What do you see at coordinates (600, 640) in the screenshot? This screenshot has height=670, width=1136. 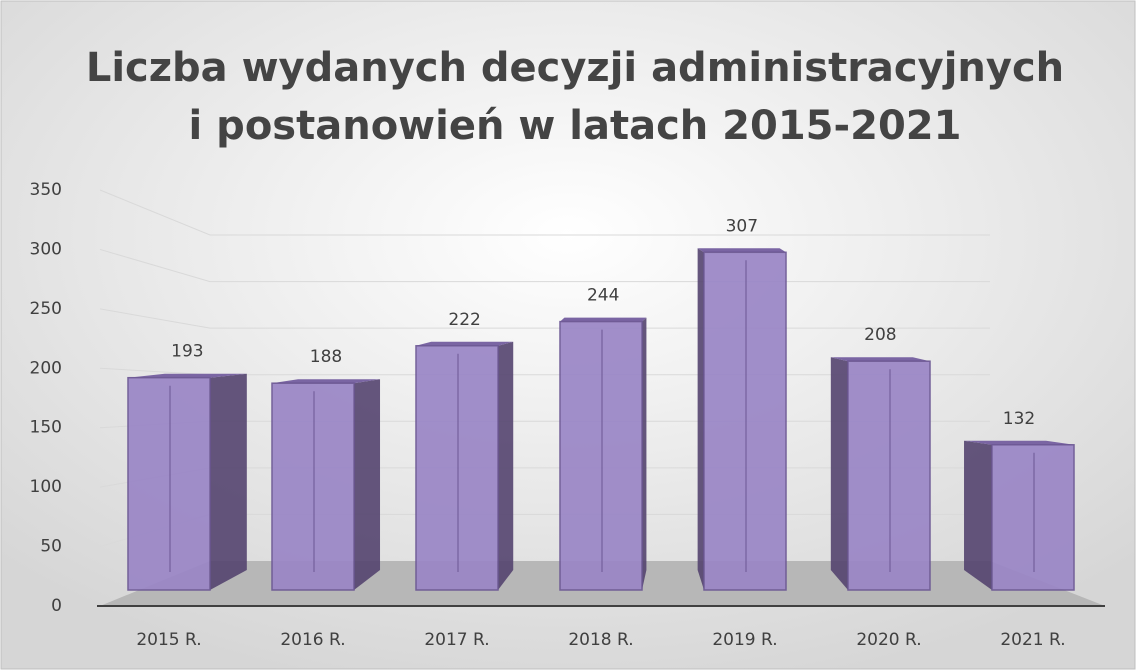 I see `x-tick-label: 2018 R.` at bounding box center [600, 640].